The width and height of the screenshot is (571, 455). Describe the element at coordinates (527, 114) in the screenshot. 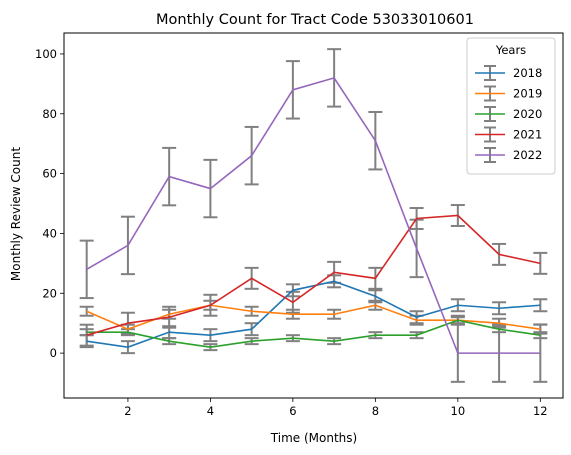

I see `legend-label-2020: 2020` at that location.